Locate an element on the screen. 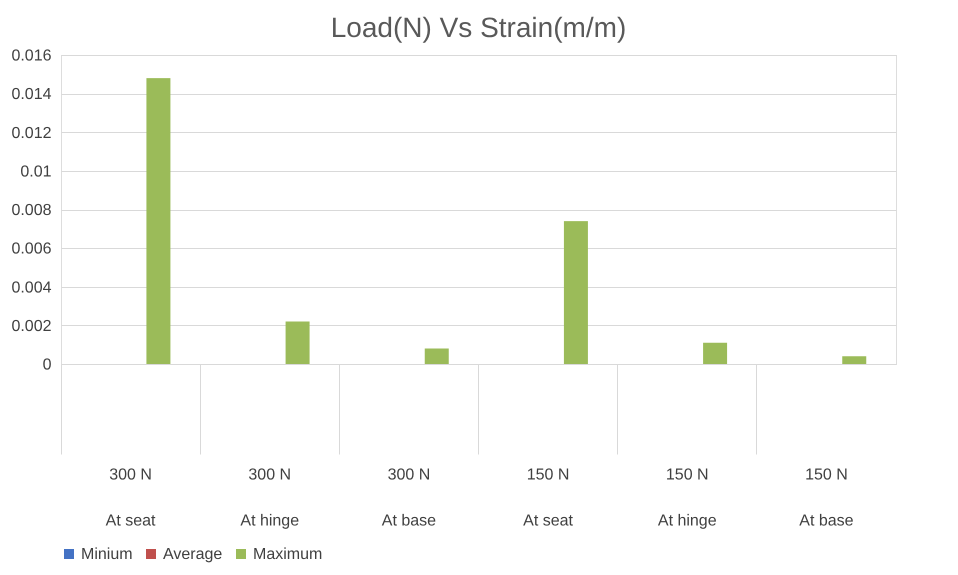  category-label: 300 N At seat is located at coordinates (131, 498).